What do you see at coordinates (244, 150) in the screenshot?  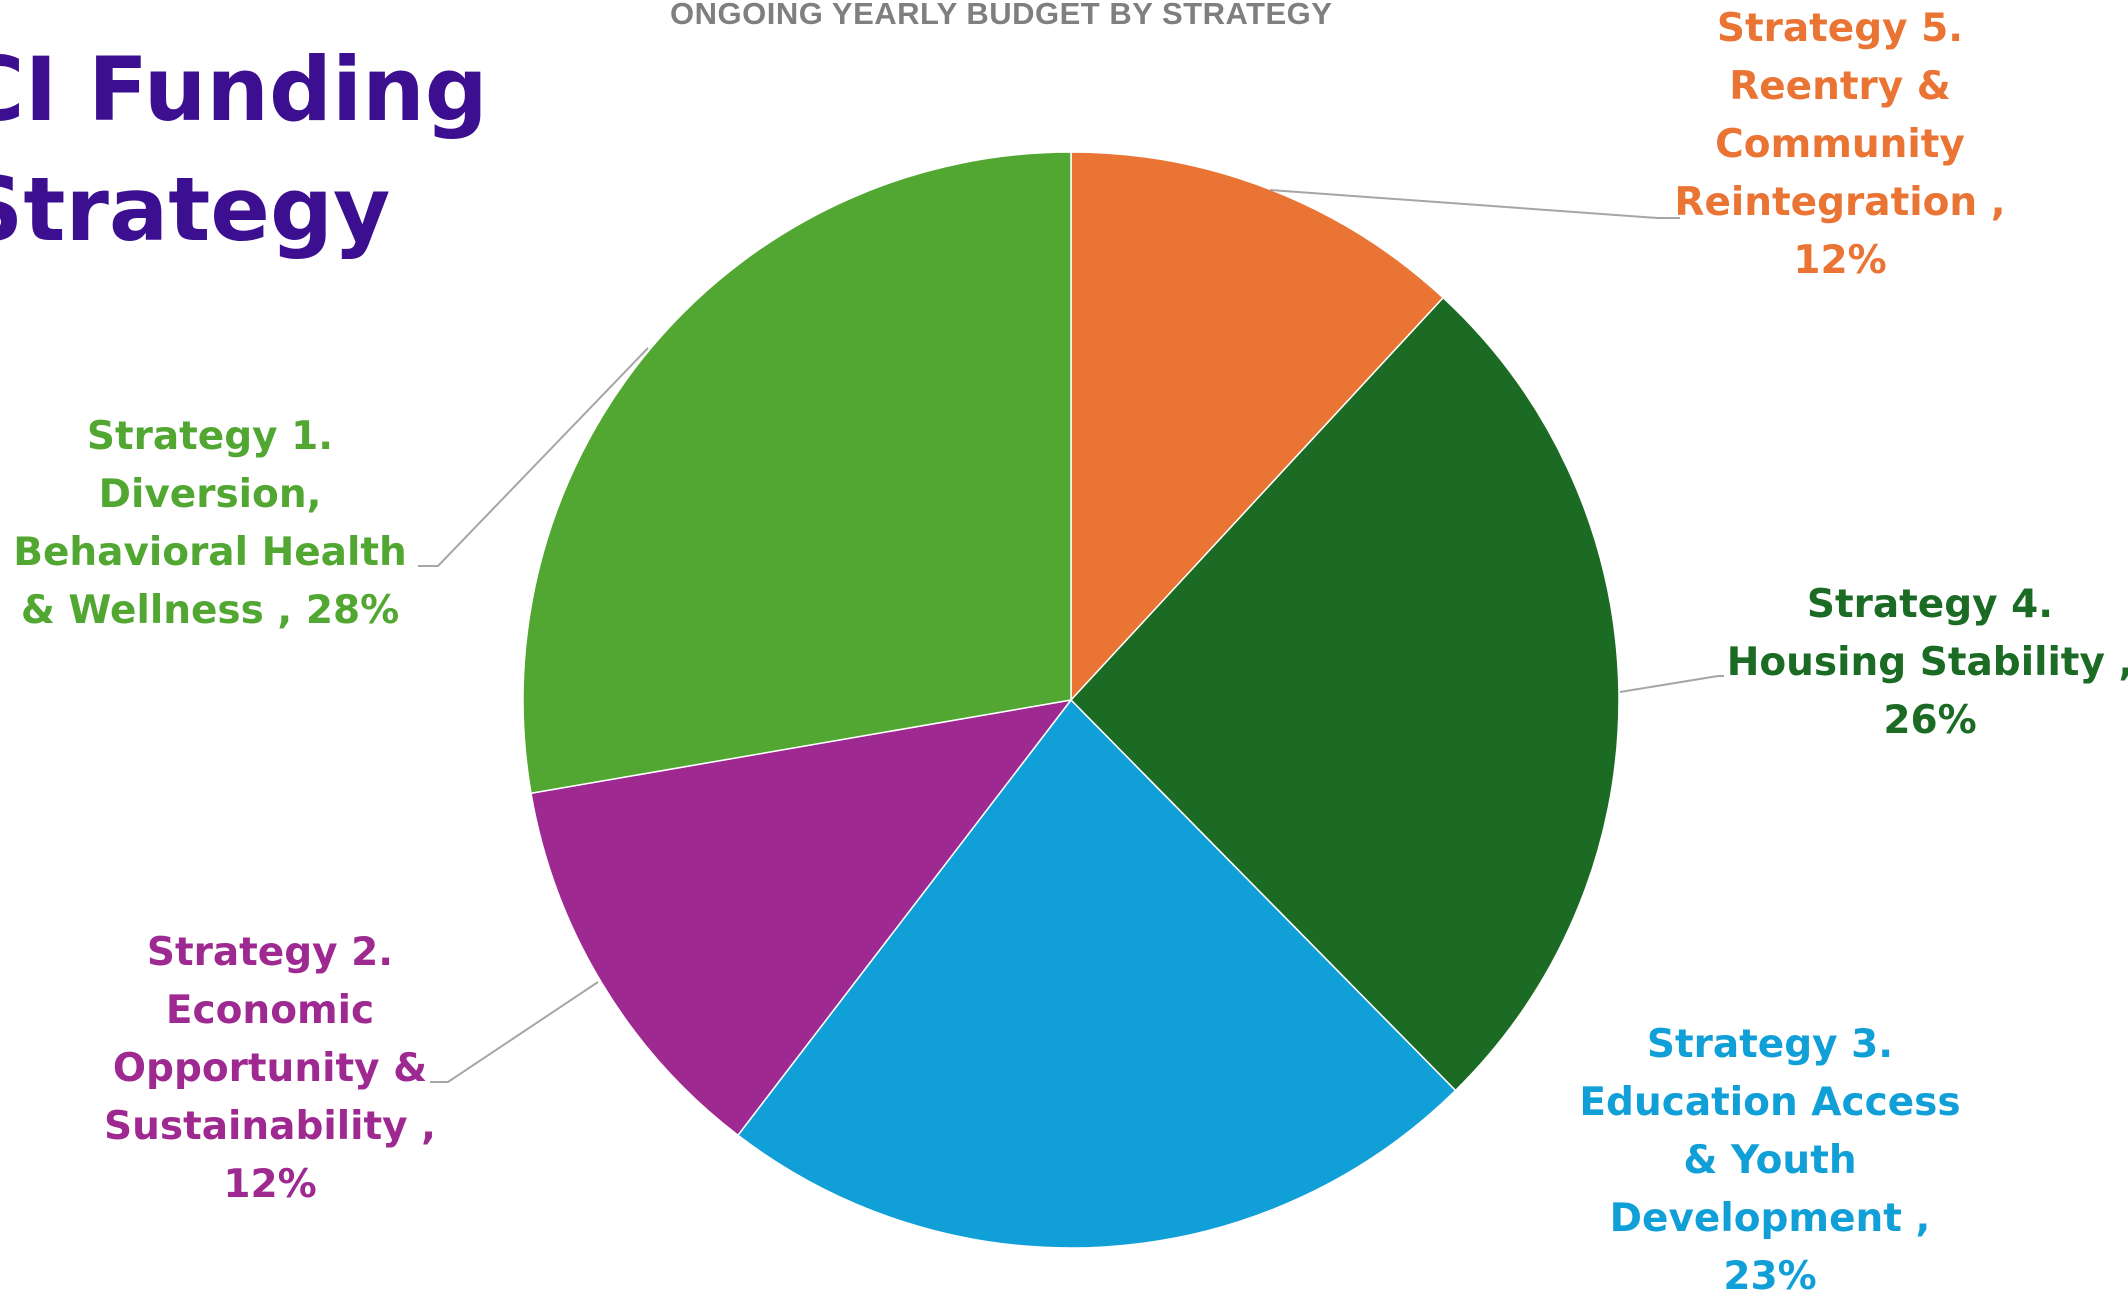 I see `page-title: CI Funding Strategy` at bounding box center [244, 150].